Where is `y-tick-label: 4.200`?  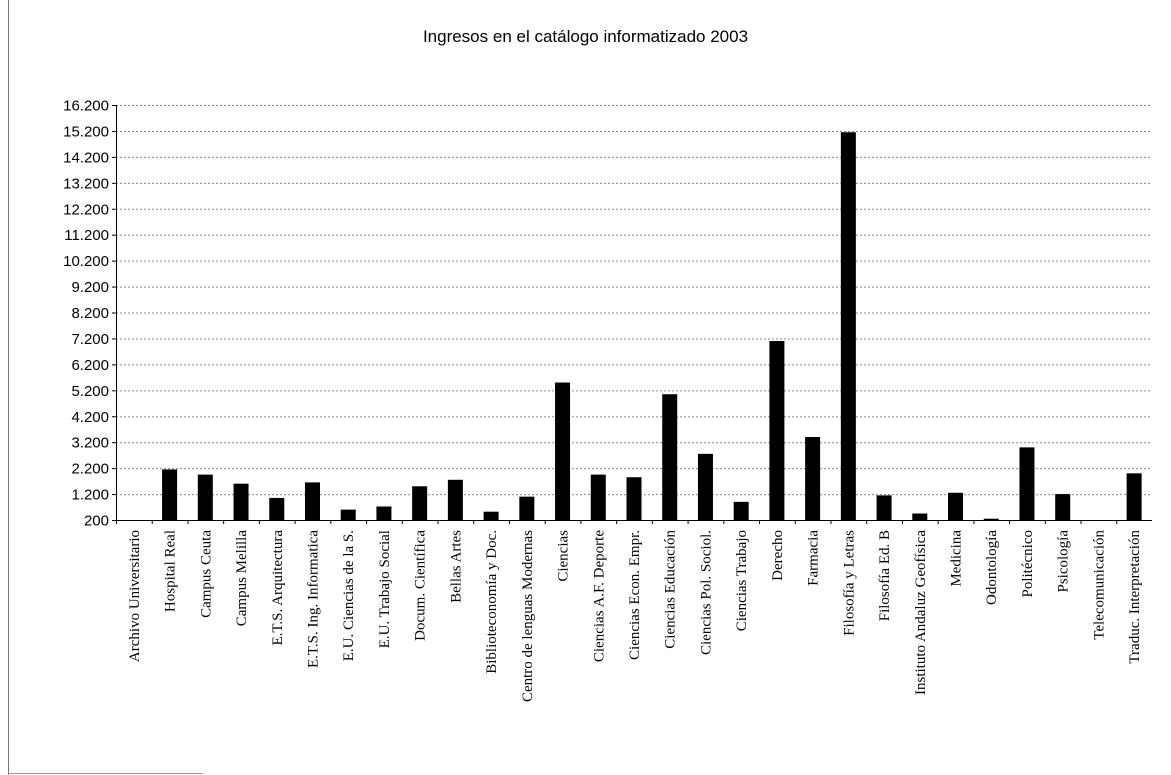
y-tick-label: 4.200 is located at coordinates (90, 417).